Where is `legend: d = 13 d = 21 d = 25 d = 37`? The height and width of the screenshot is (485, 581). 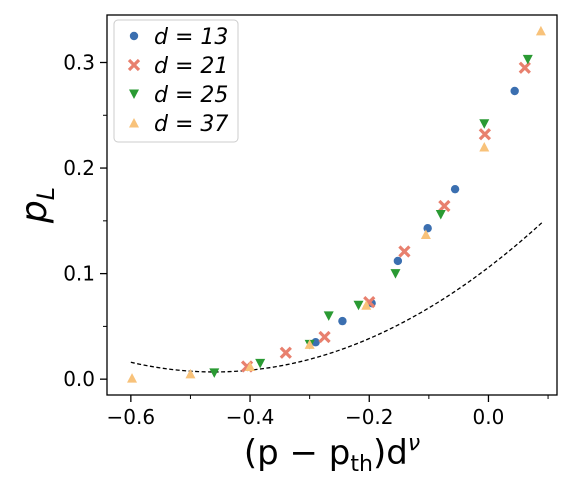
legend: d = 13 d = 21 d = 25 d = 37 is located at coordinates (176, 81).